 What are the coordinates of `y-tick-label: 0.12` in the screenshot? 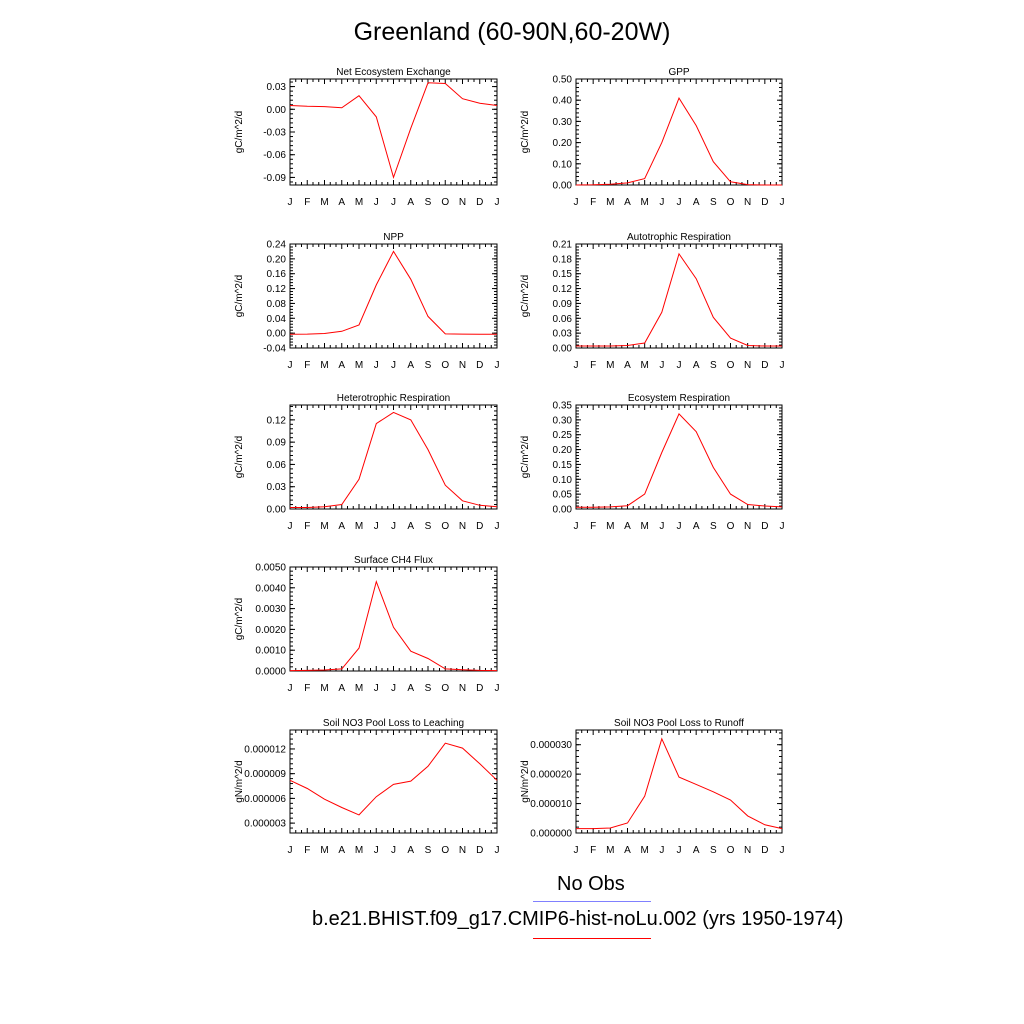 It's located at (563, 289).